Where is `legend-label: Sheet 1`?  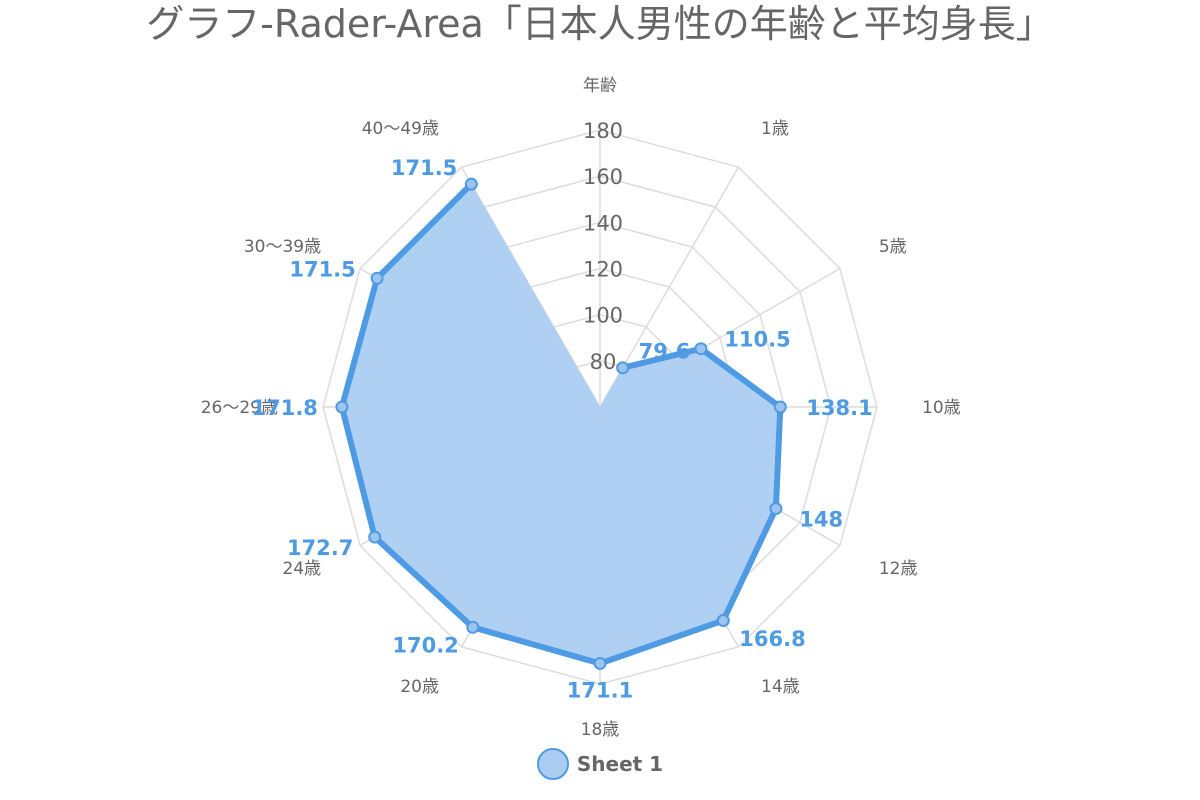 legend-label: Sheet 1 is located at coordinates (620, 764).